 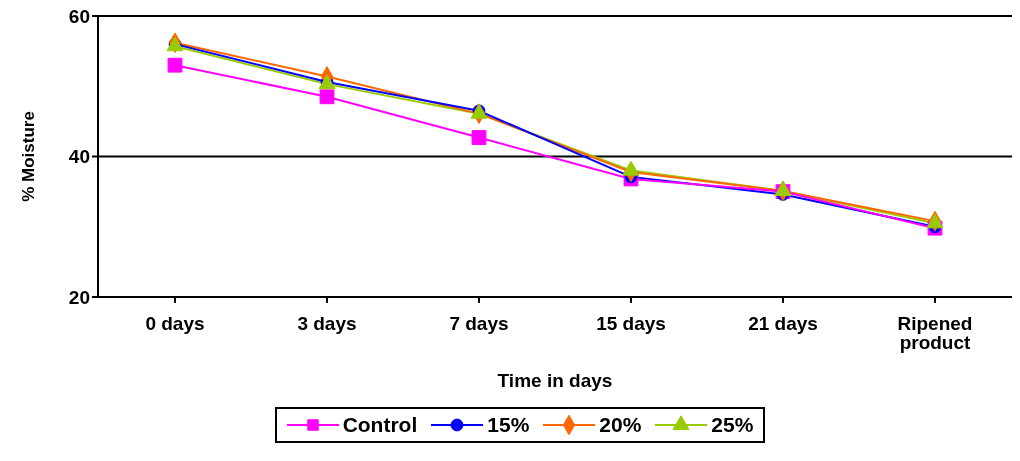 What do you see at coordinates (479, 324) in the screenshot?
I see `x-tick-label: 7 days` at bounding box center [479, 324].